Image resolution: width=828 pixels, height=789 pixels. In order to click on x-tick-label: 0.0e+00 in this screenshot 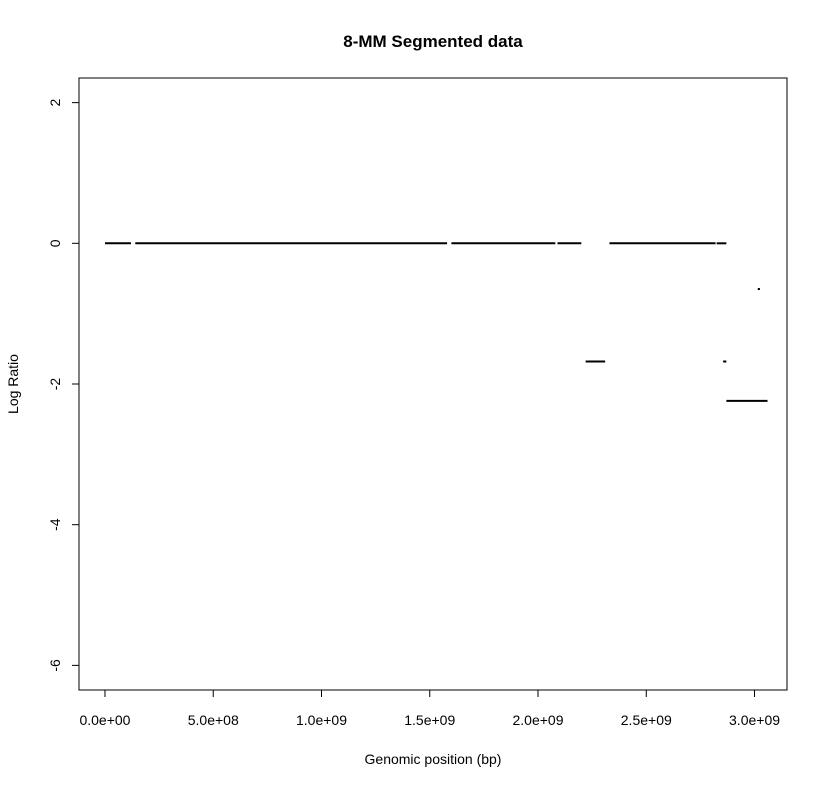, I will do `click(104, 720)`.